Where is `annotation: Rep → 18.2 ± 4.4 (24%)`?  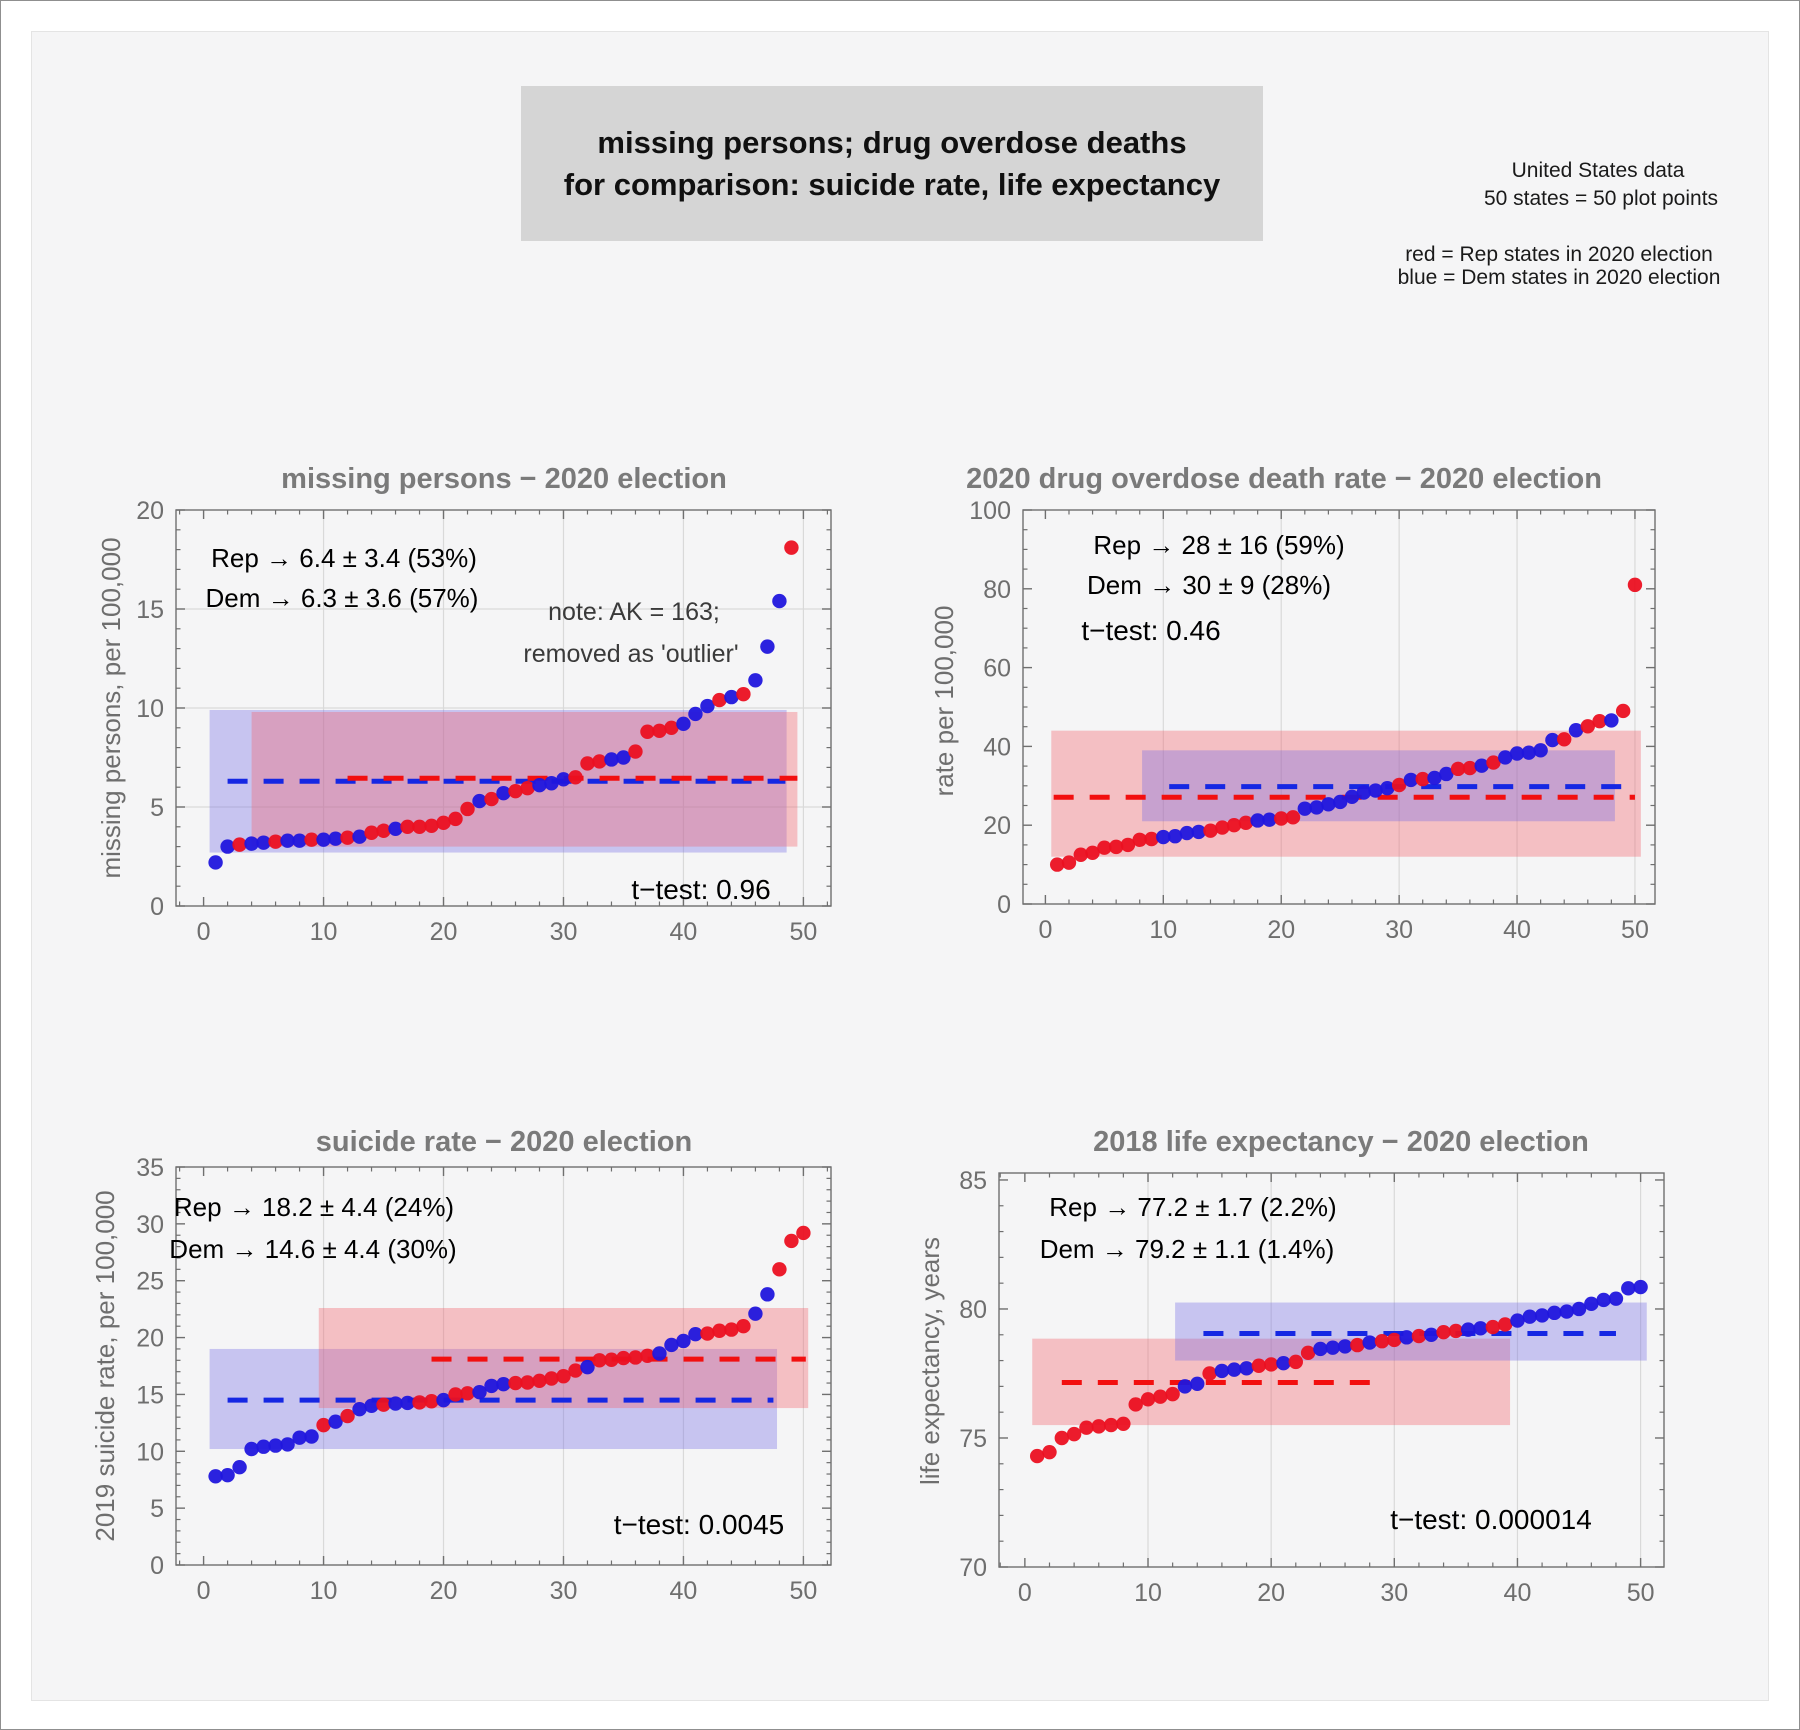 annotation: Rep → 18.2 ± 4.4 (24%) is located at coordinates (314, 1207).